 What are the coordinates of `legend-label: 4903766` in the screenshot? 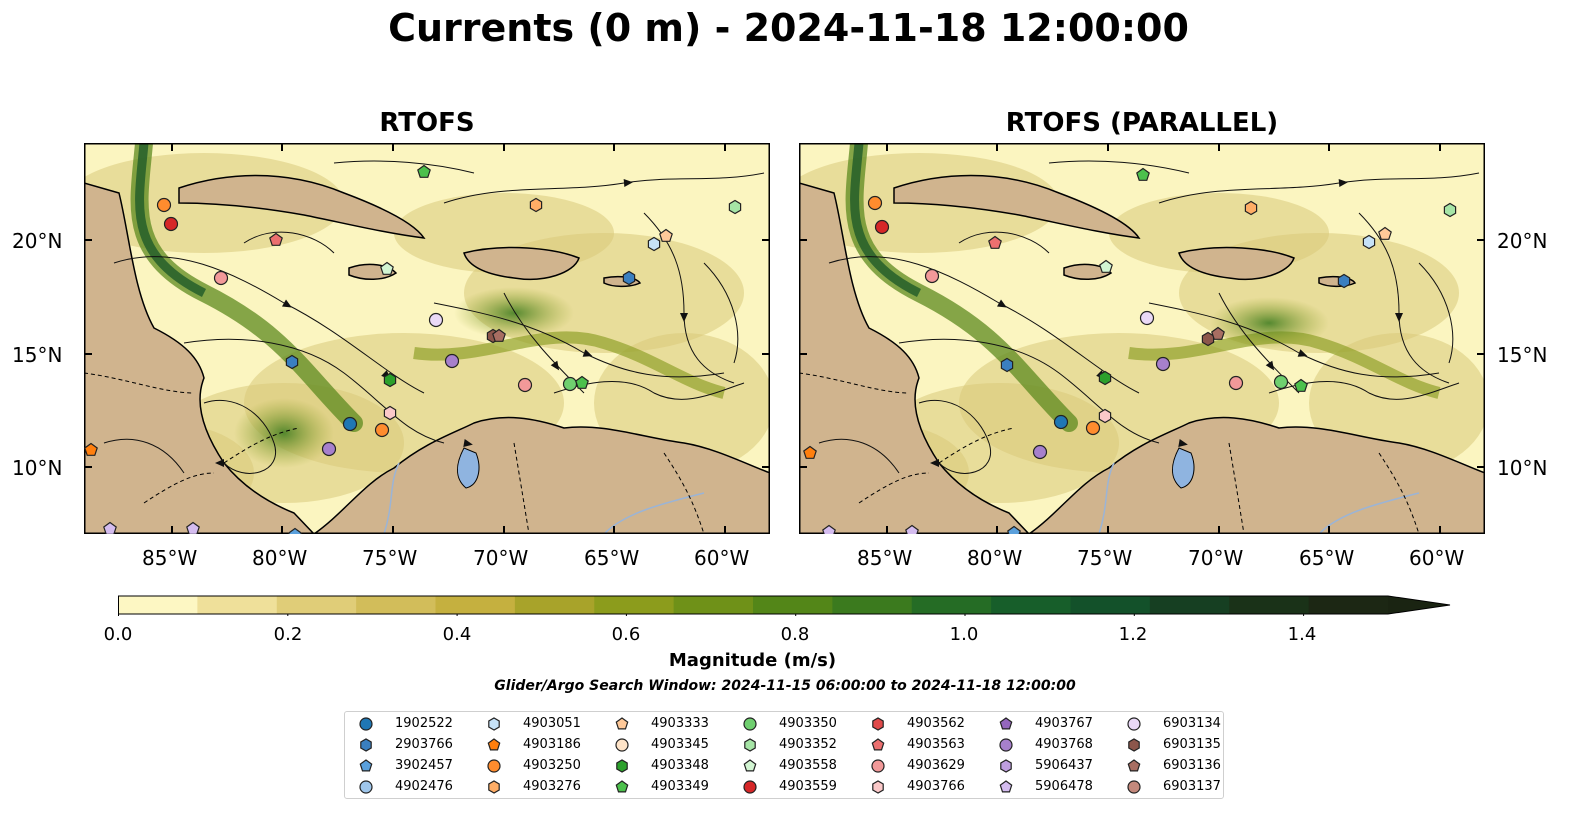 It's located at (936, 786).